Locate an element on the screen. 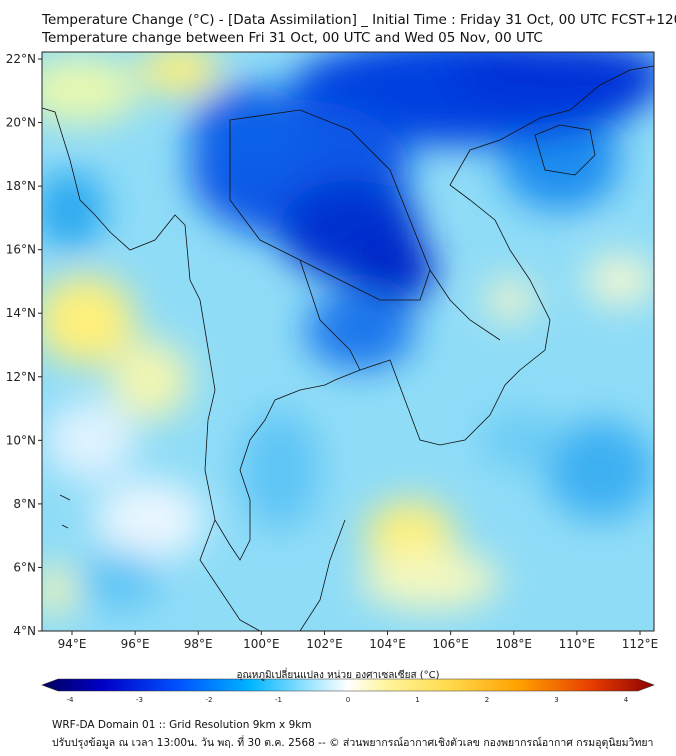  colorbar-tick-label: 1 is located at coordinates (417, 700).